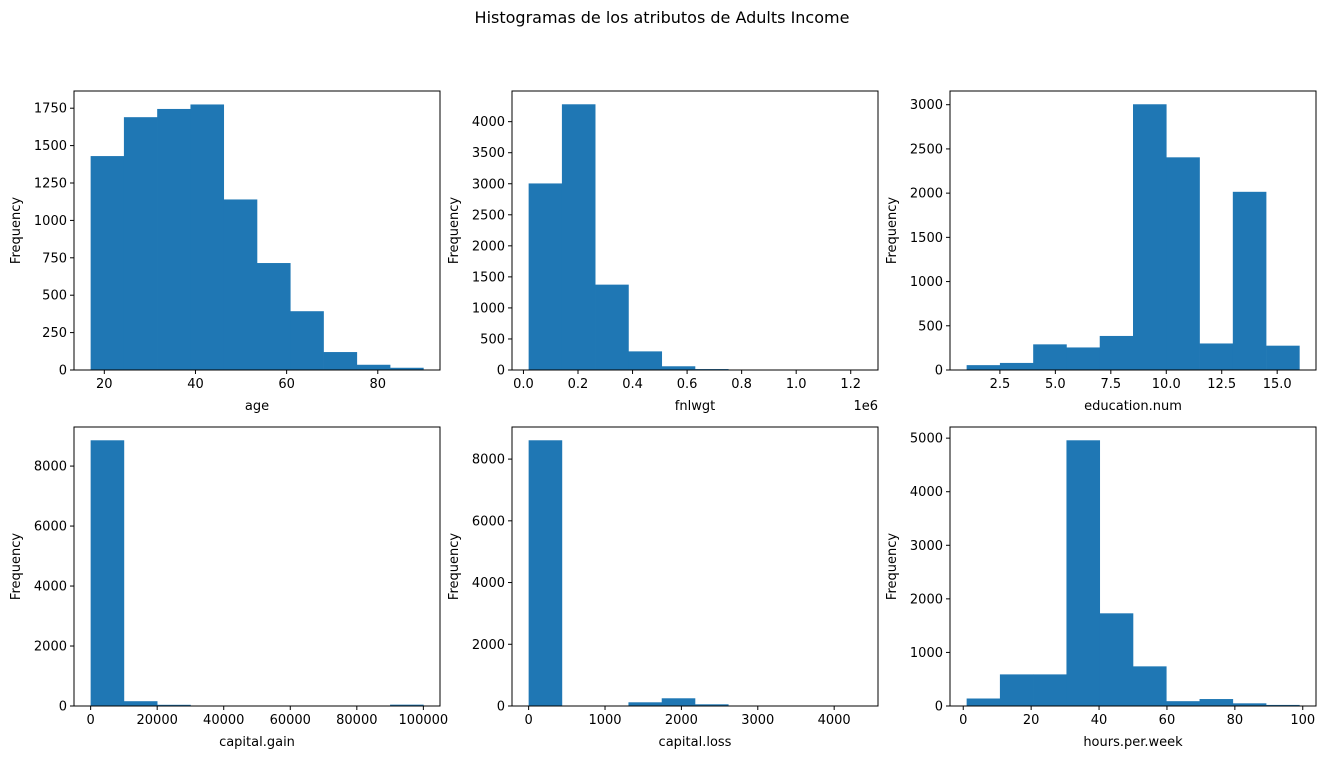  I want to click on x-tick-label: 5.0, so click(1055, 384).